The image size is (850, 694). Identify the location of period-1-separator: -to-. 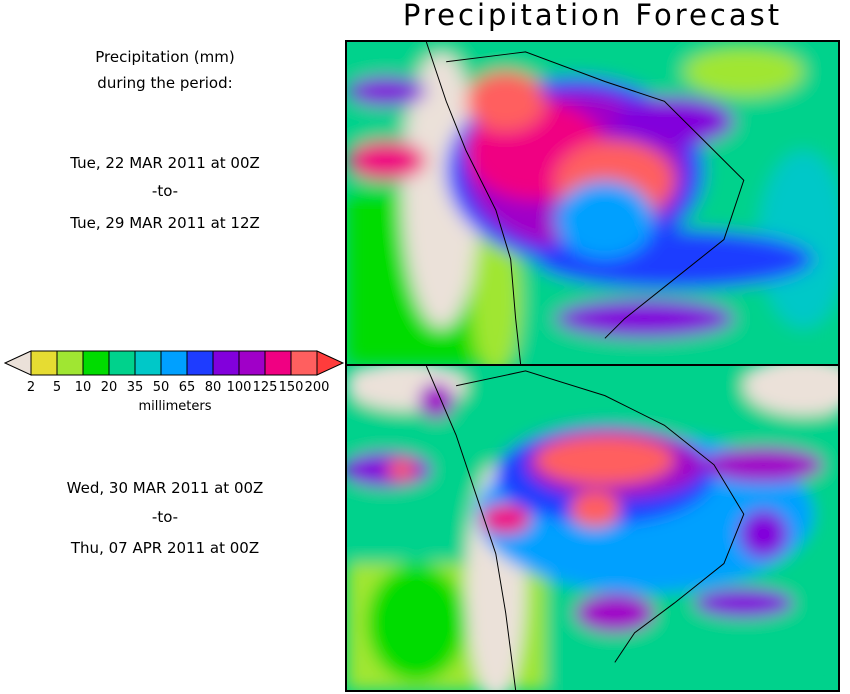
(165, 191).